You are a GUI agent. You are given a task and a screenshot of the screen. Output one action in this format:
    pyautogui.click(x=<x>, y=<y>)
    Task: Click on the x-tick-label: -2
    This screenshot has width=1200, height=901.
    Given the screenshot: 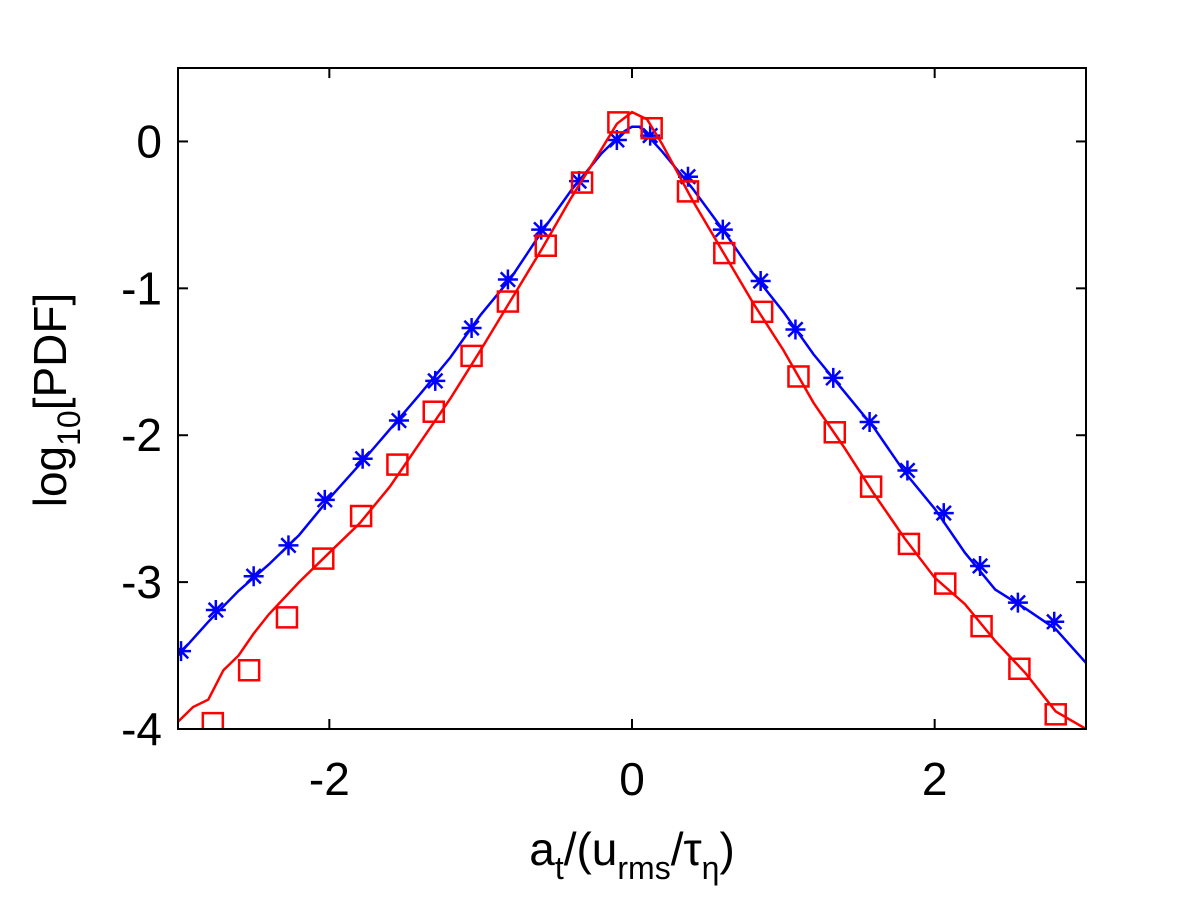 What is the action you would take?
    pyautogui.click(x=329, y=779)
    